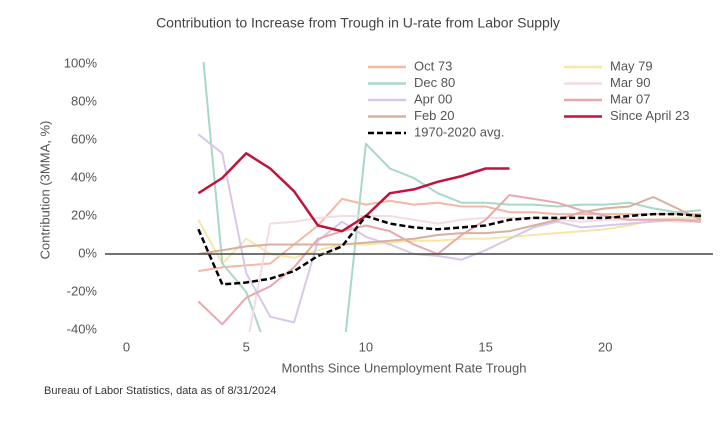 Image resolution: width=721 pixels, height=421 pixels. Describe the element at coordinates (630, 82) in the screenshot. I see `legend-label: Mar 90` at that location.